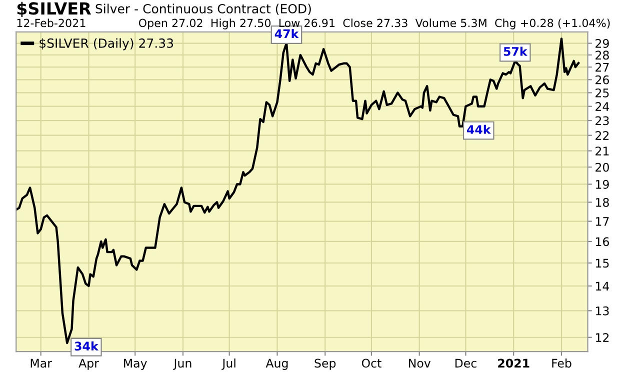 This screenshot has width=620, height=376. I want to click on y-tick-label: 16, so click(602, 241).